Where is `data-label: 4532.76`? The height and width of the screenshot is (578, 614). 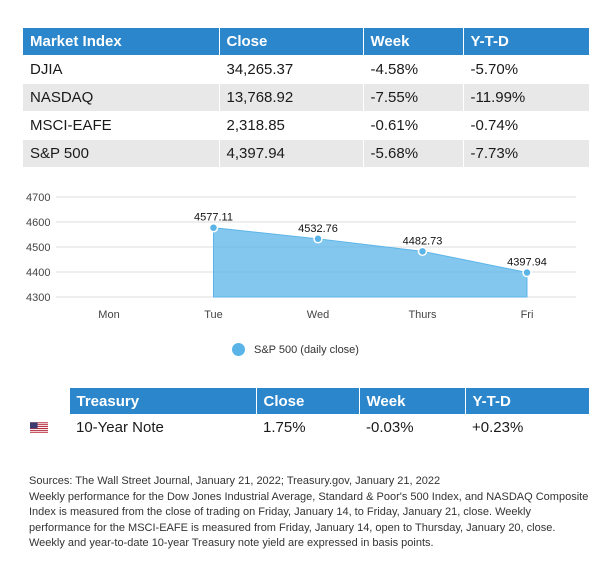
data-label: 4532.76 is located at coordinates (318, 229).